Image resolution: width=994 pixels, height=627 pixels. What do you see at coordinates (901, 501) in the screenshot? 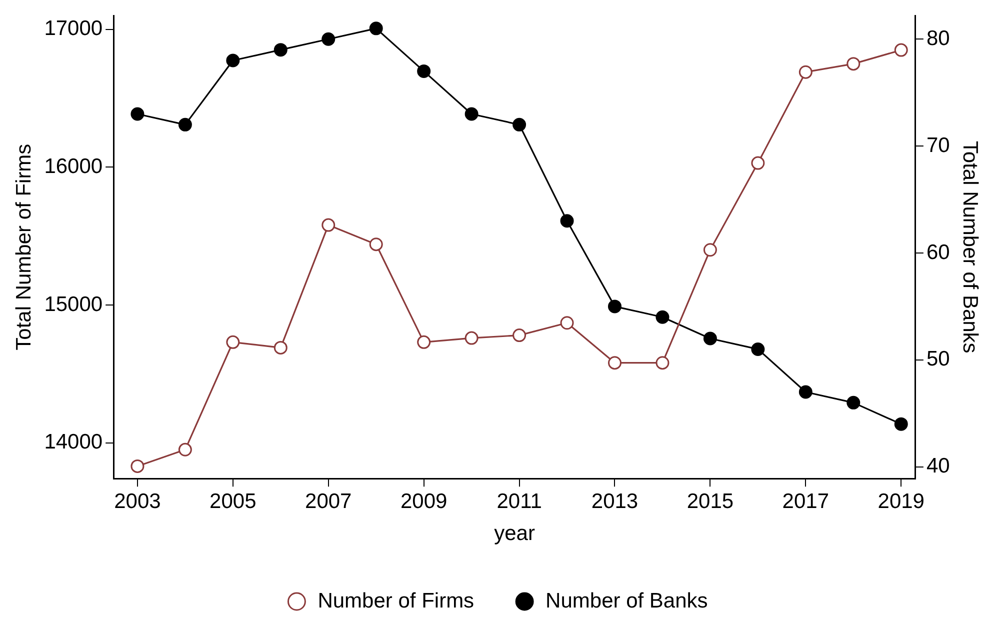
I see `x-tick-label: 2019` at bounding box center [901, 501].